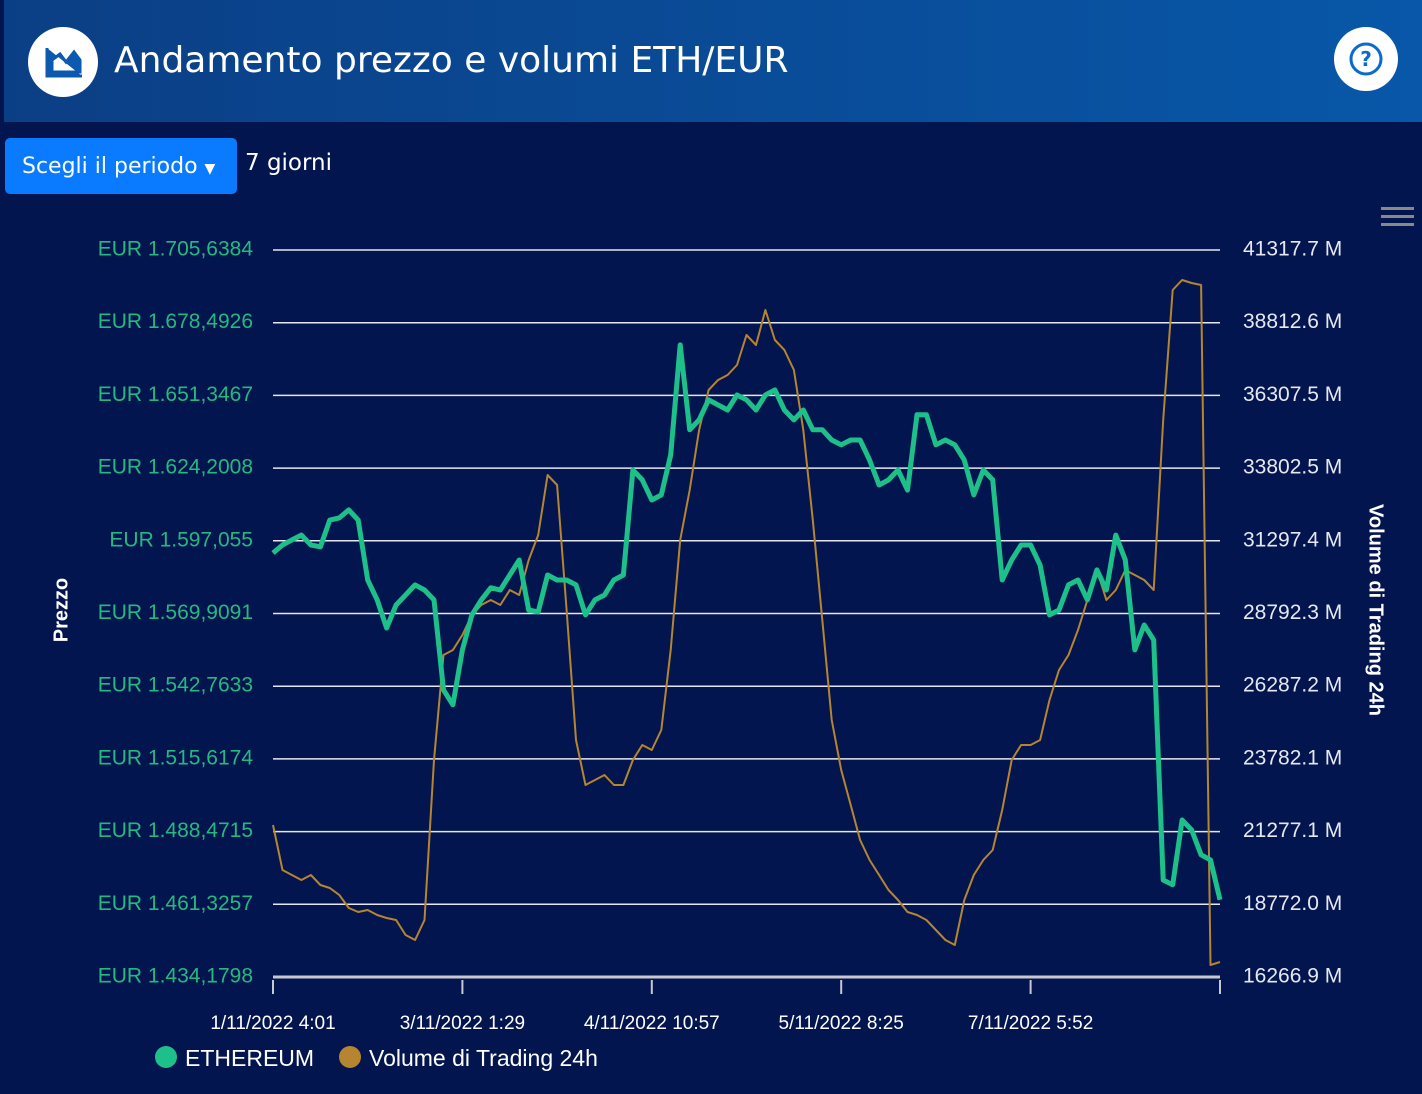  I want to click on y-tick-label: EUR 1.569,9091, so click(175, 612).